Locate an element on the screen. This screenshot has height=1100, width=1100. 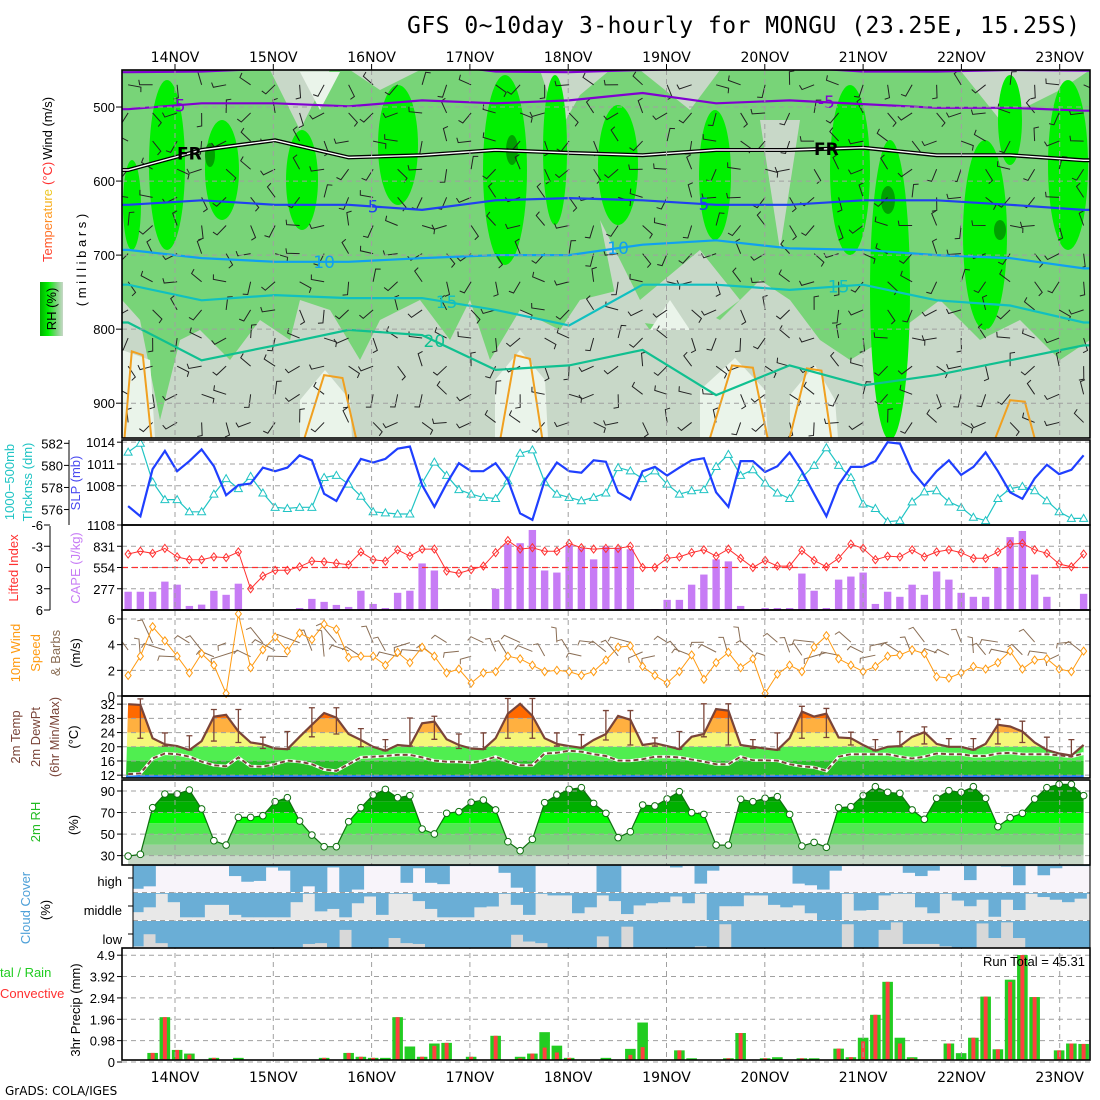
axis-label-thickness-1: 1000−500mb is located at coordinates (9, 482).